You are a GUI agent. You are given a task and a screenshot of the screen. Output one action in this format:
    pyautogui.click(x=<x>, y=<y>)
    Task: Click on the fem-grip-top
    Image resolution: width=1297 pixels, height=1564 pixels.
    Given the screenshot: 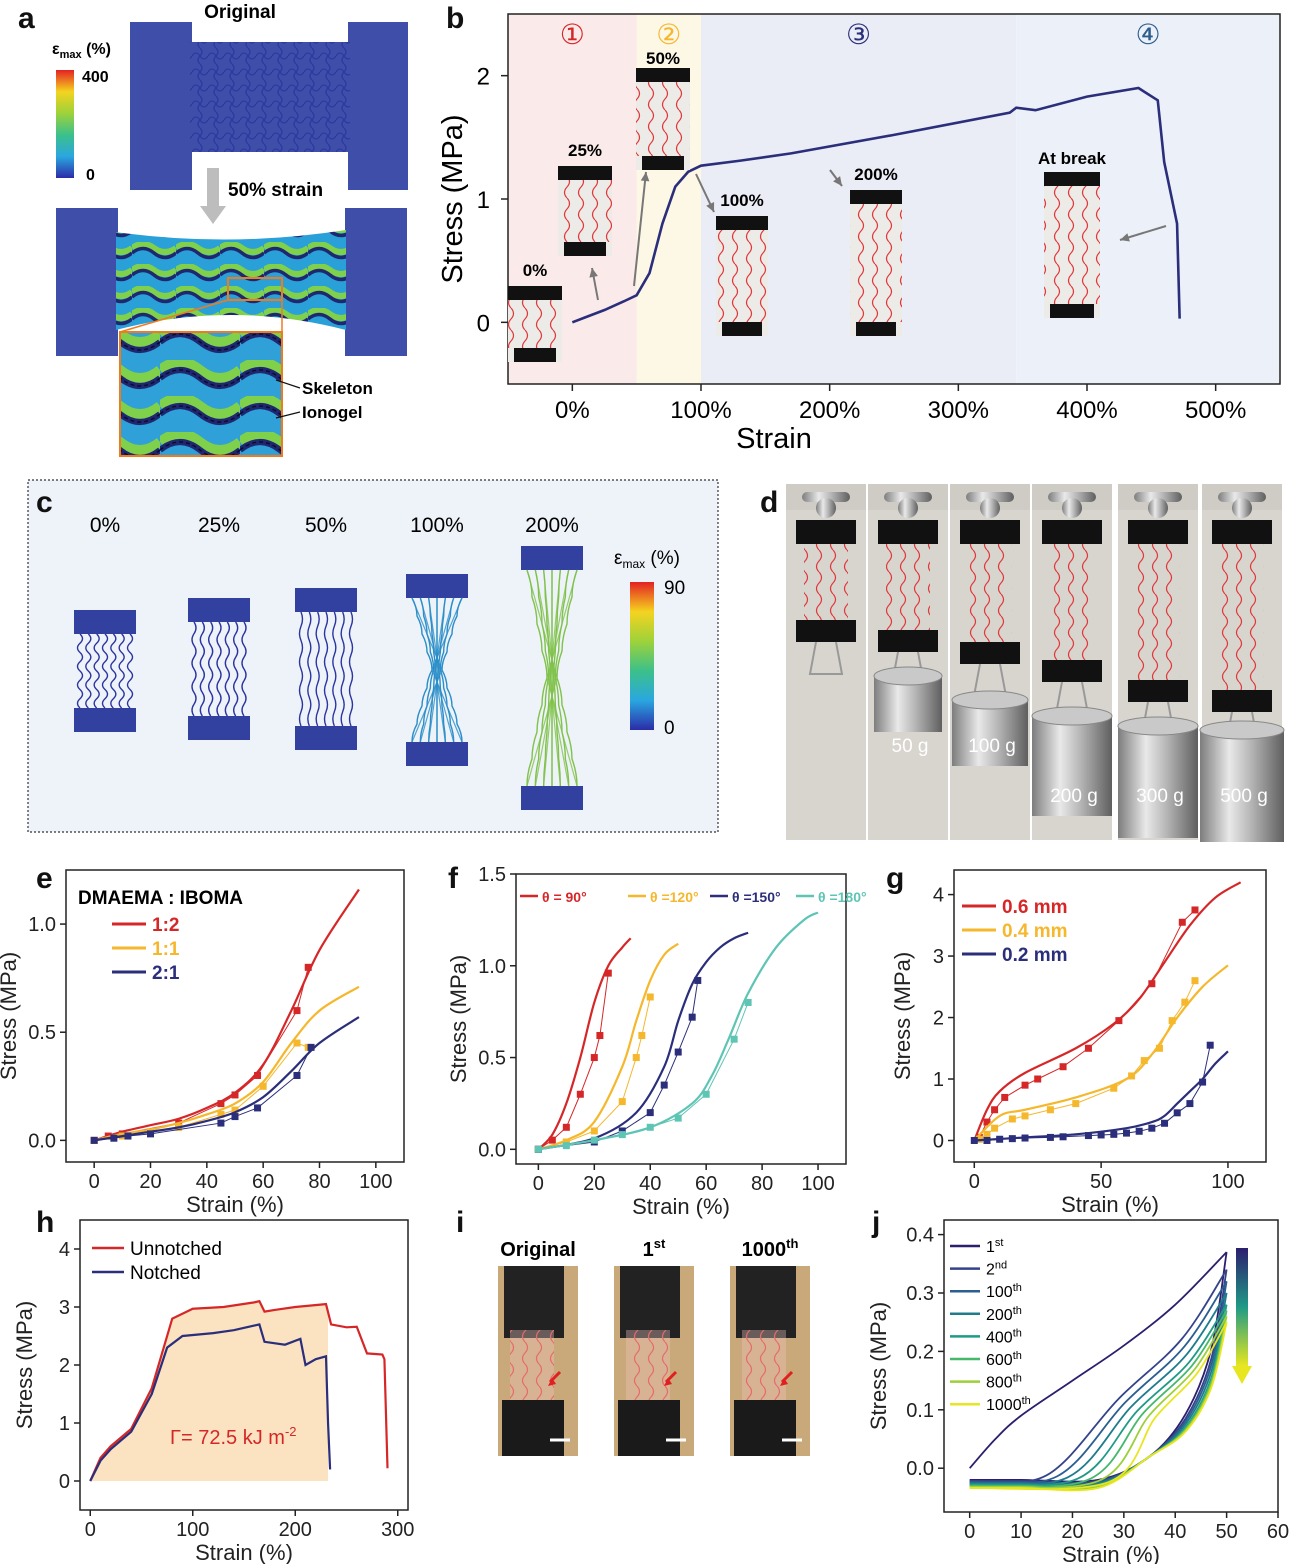 What is the action you would take?
    pyautogui.click(x=552, y=558)
    